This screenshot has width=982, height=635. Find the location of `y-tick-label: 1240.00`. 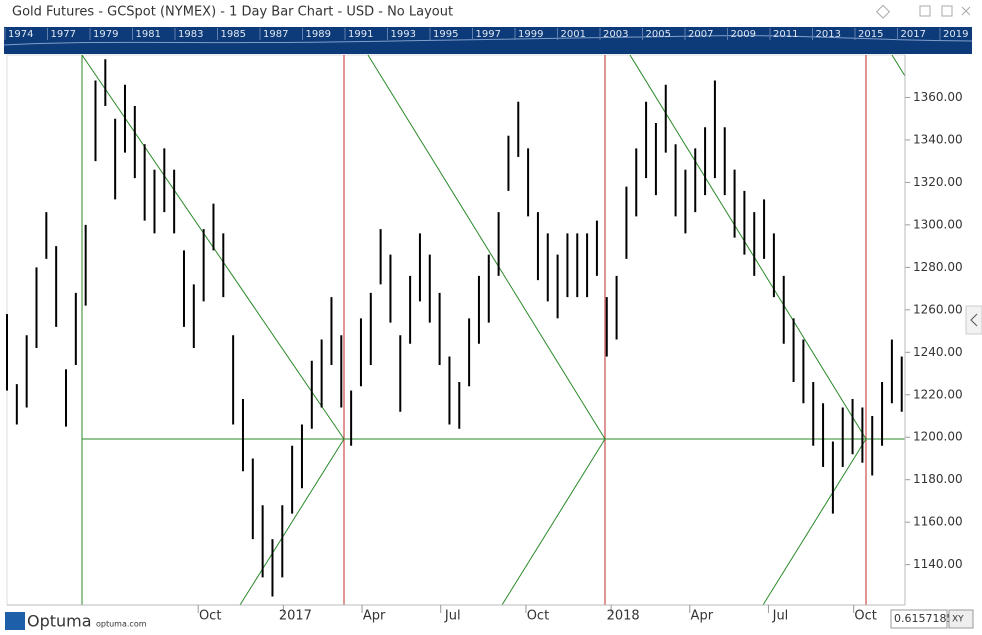

y-tick-label: 1240.00 is located at coordinates (938, 352).